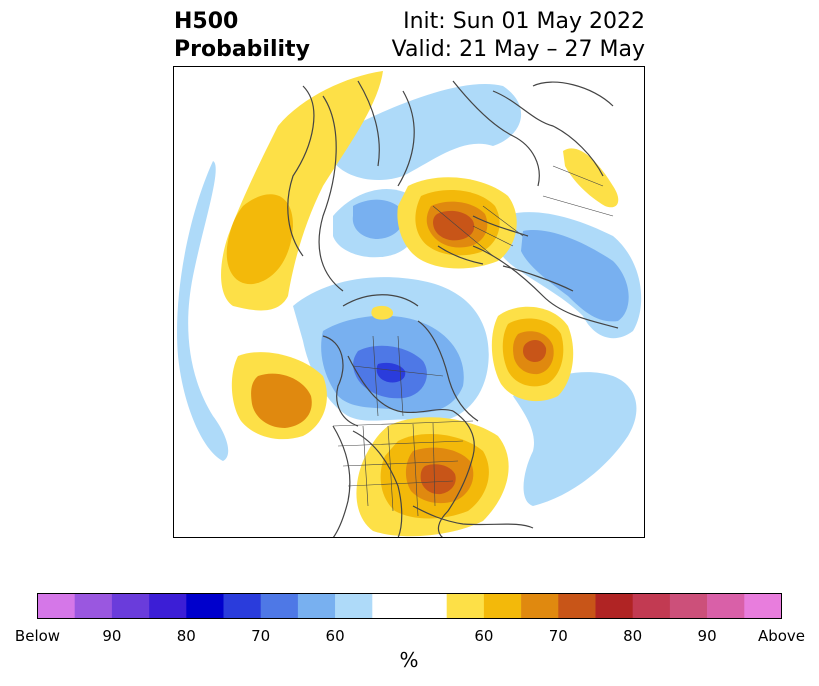  What do you see at coordinates (454, 225) in the screenshot?
I see `peak-area-siberia` at bounding box center [454, 225].